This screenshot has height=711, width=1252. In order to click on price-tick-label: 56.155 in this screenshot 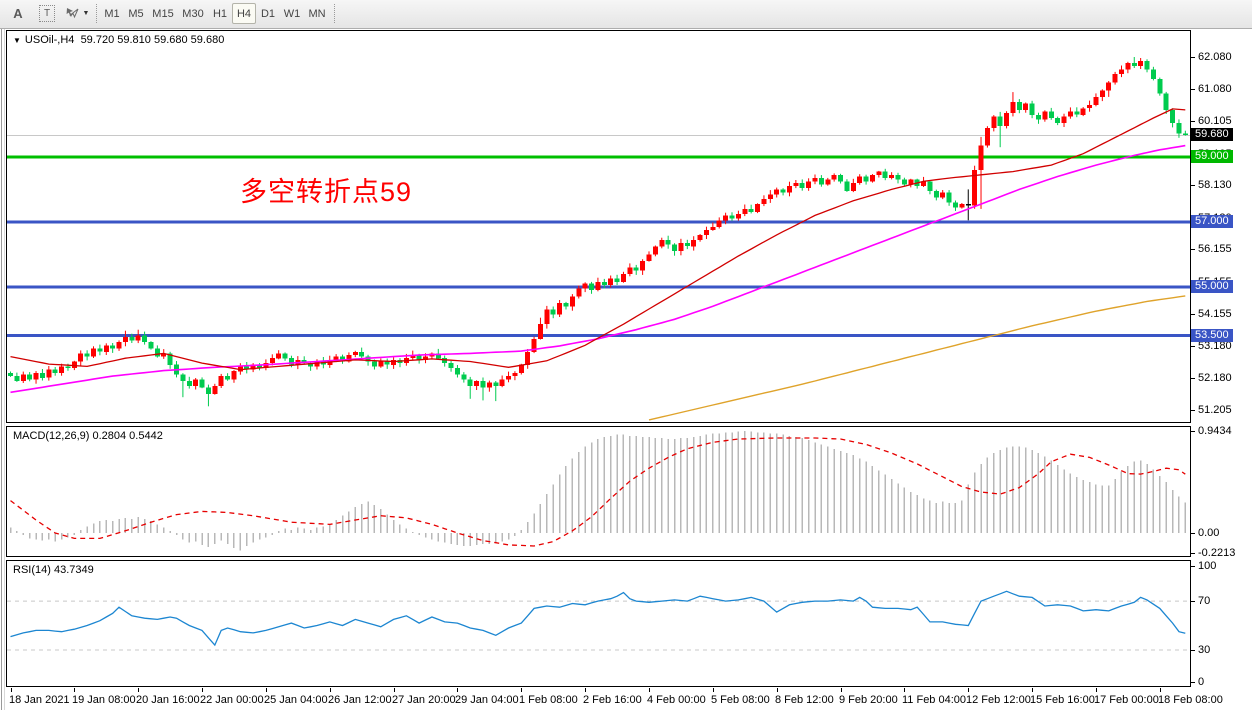, I will do `click(1215, 249)`.